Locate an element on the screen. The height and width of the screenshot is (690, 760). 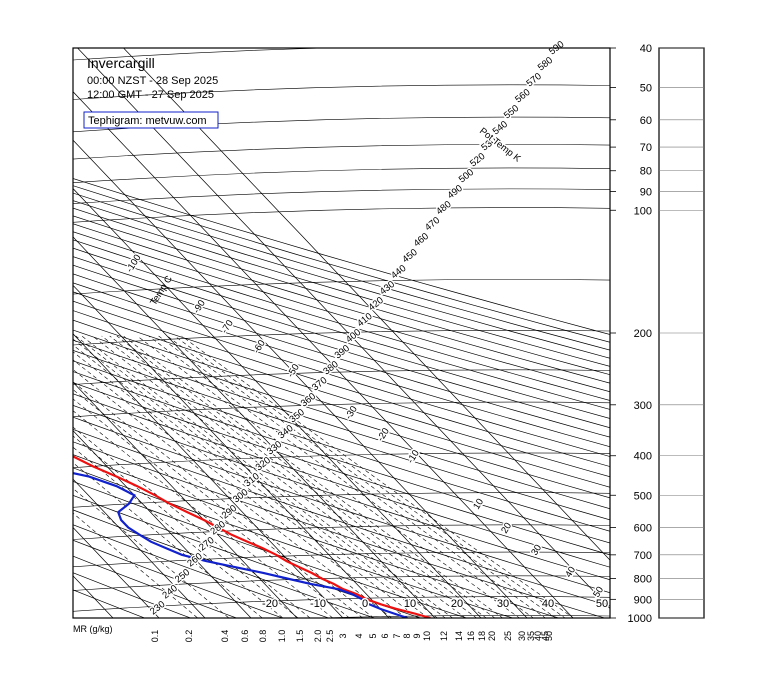
mixing-ratio-label: 10 is located at coordinates (427, 636).